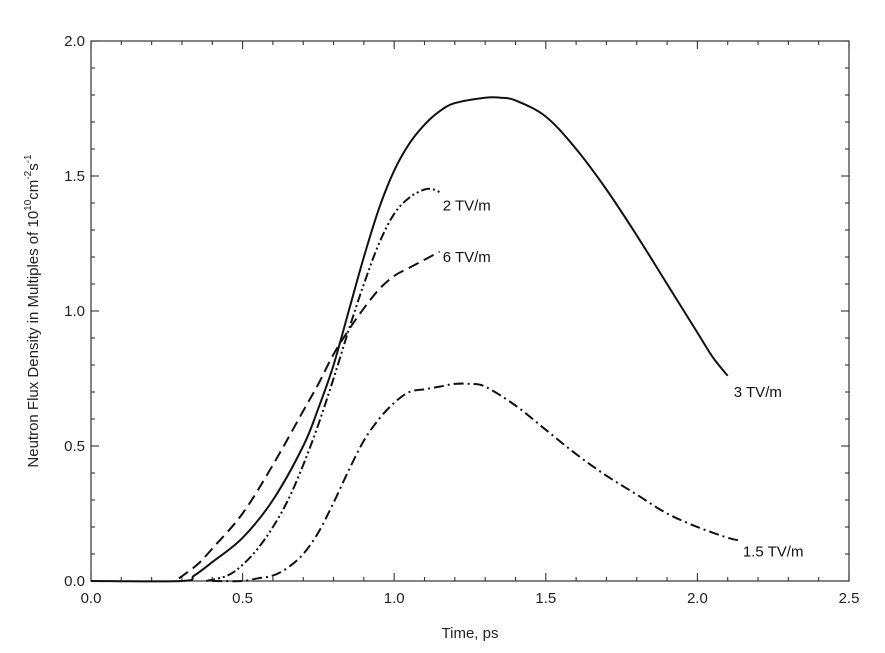  What do you see at coordinates (545, 598) in the screenshot?
I see `x-tick-label: 1.5` at bounding box center [545, 598].